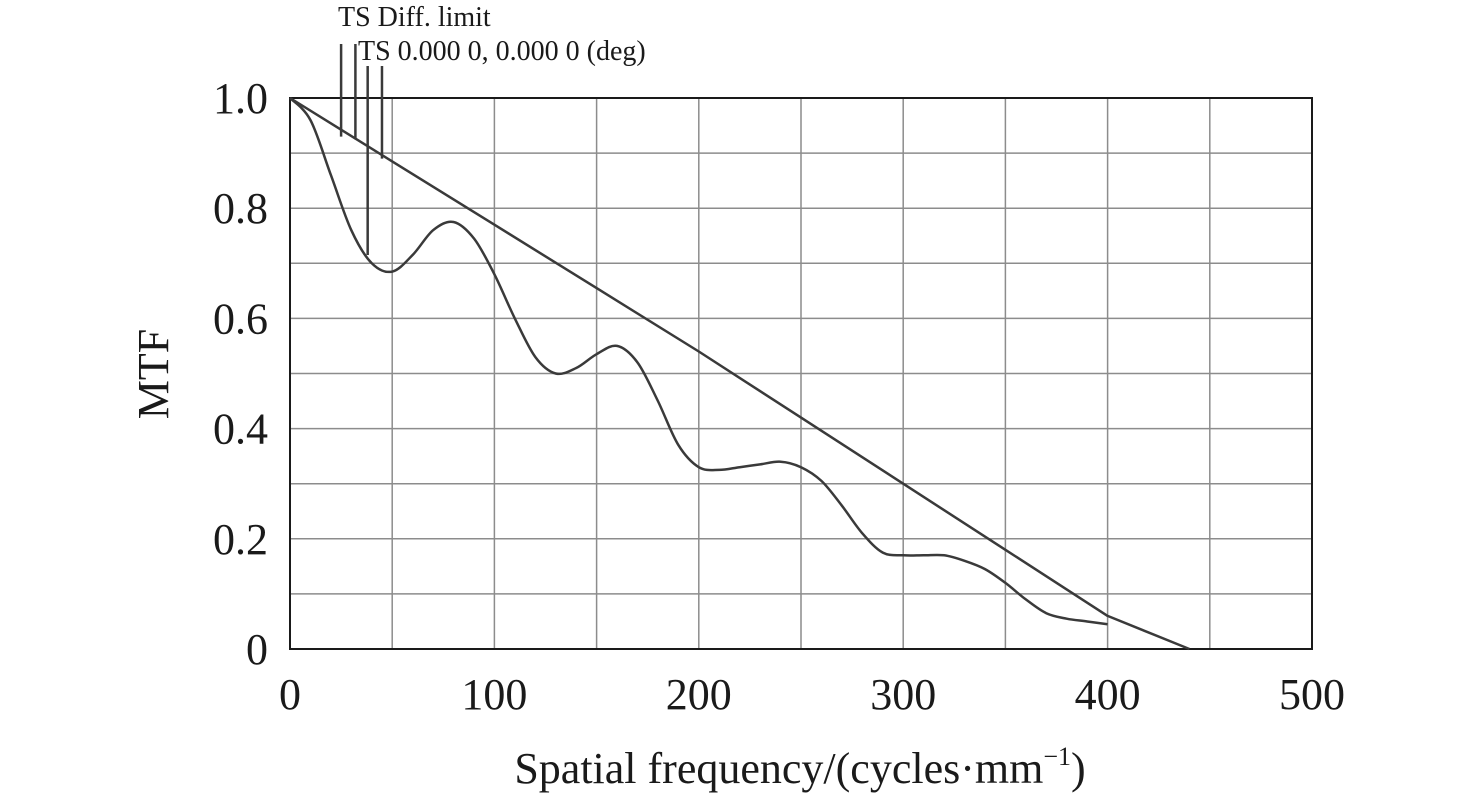  I want to click on x-tick-label: 300, so click(903, 694).